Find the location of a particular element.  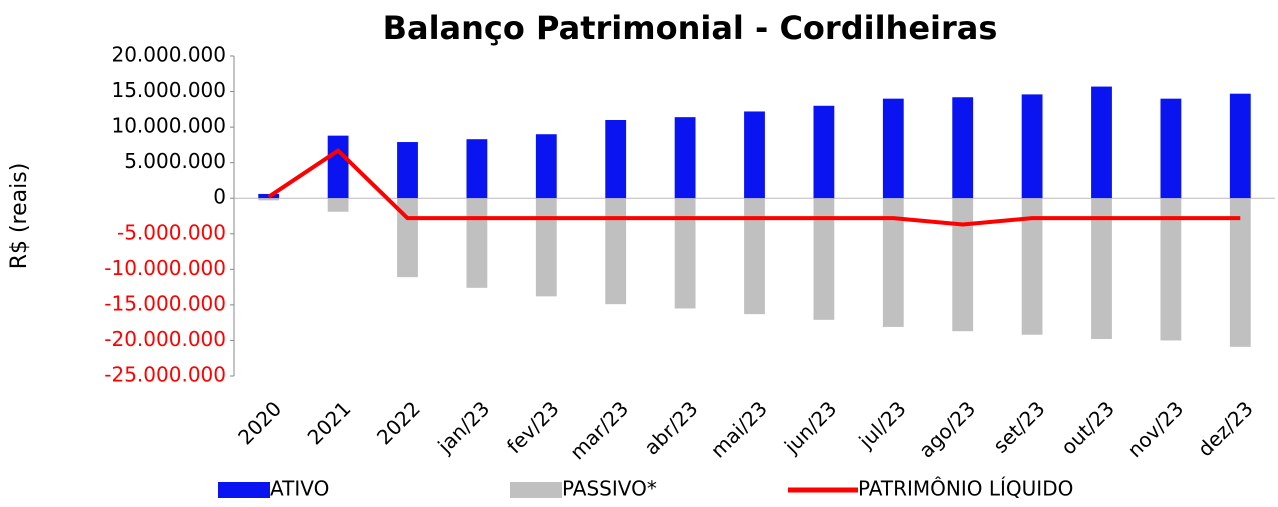

y-tick-label: -10.000.000 is located at coordinates (165, 268).